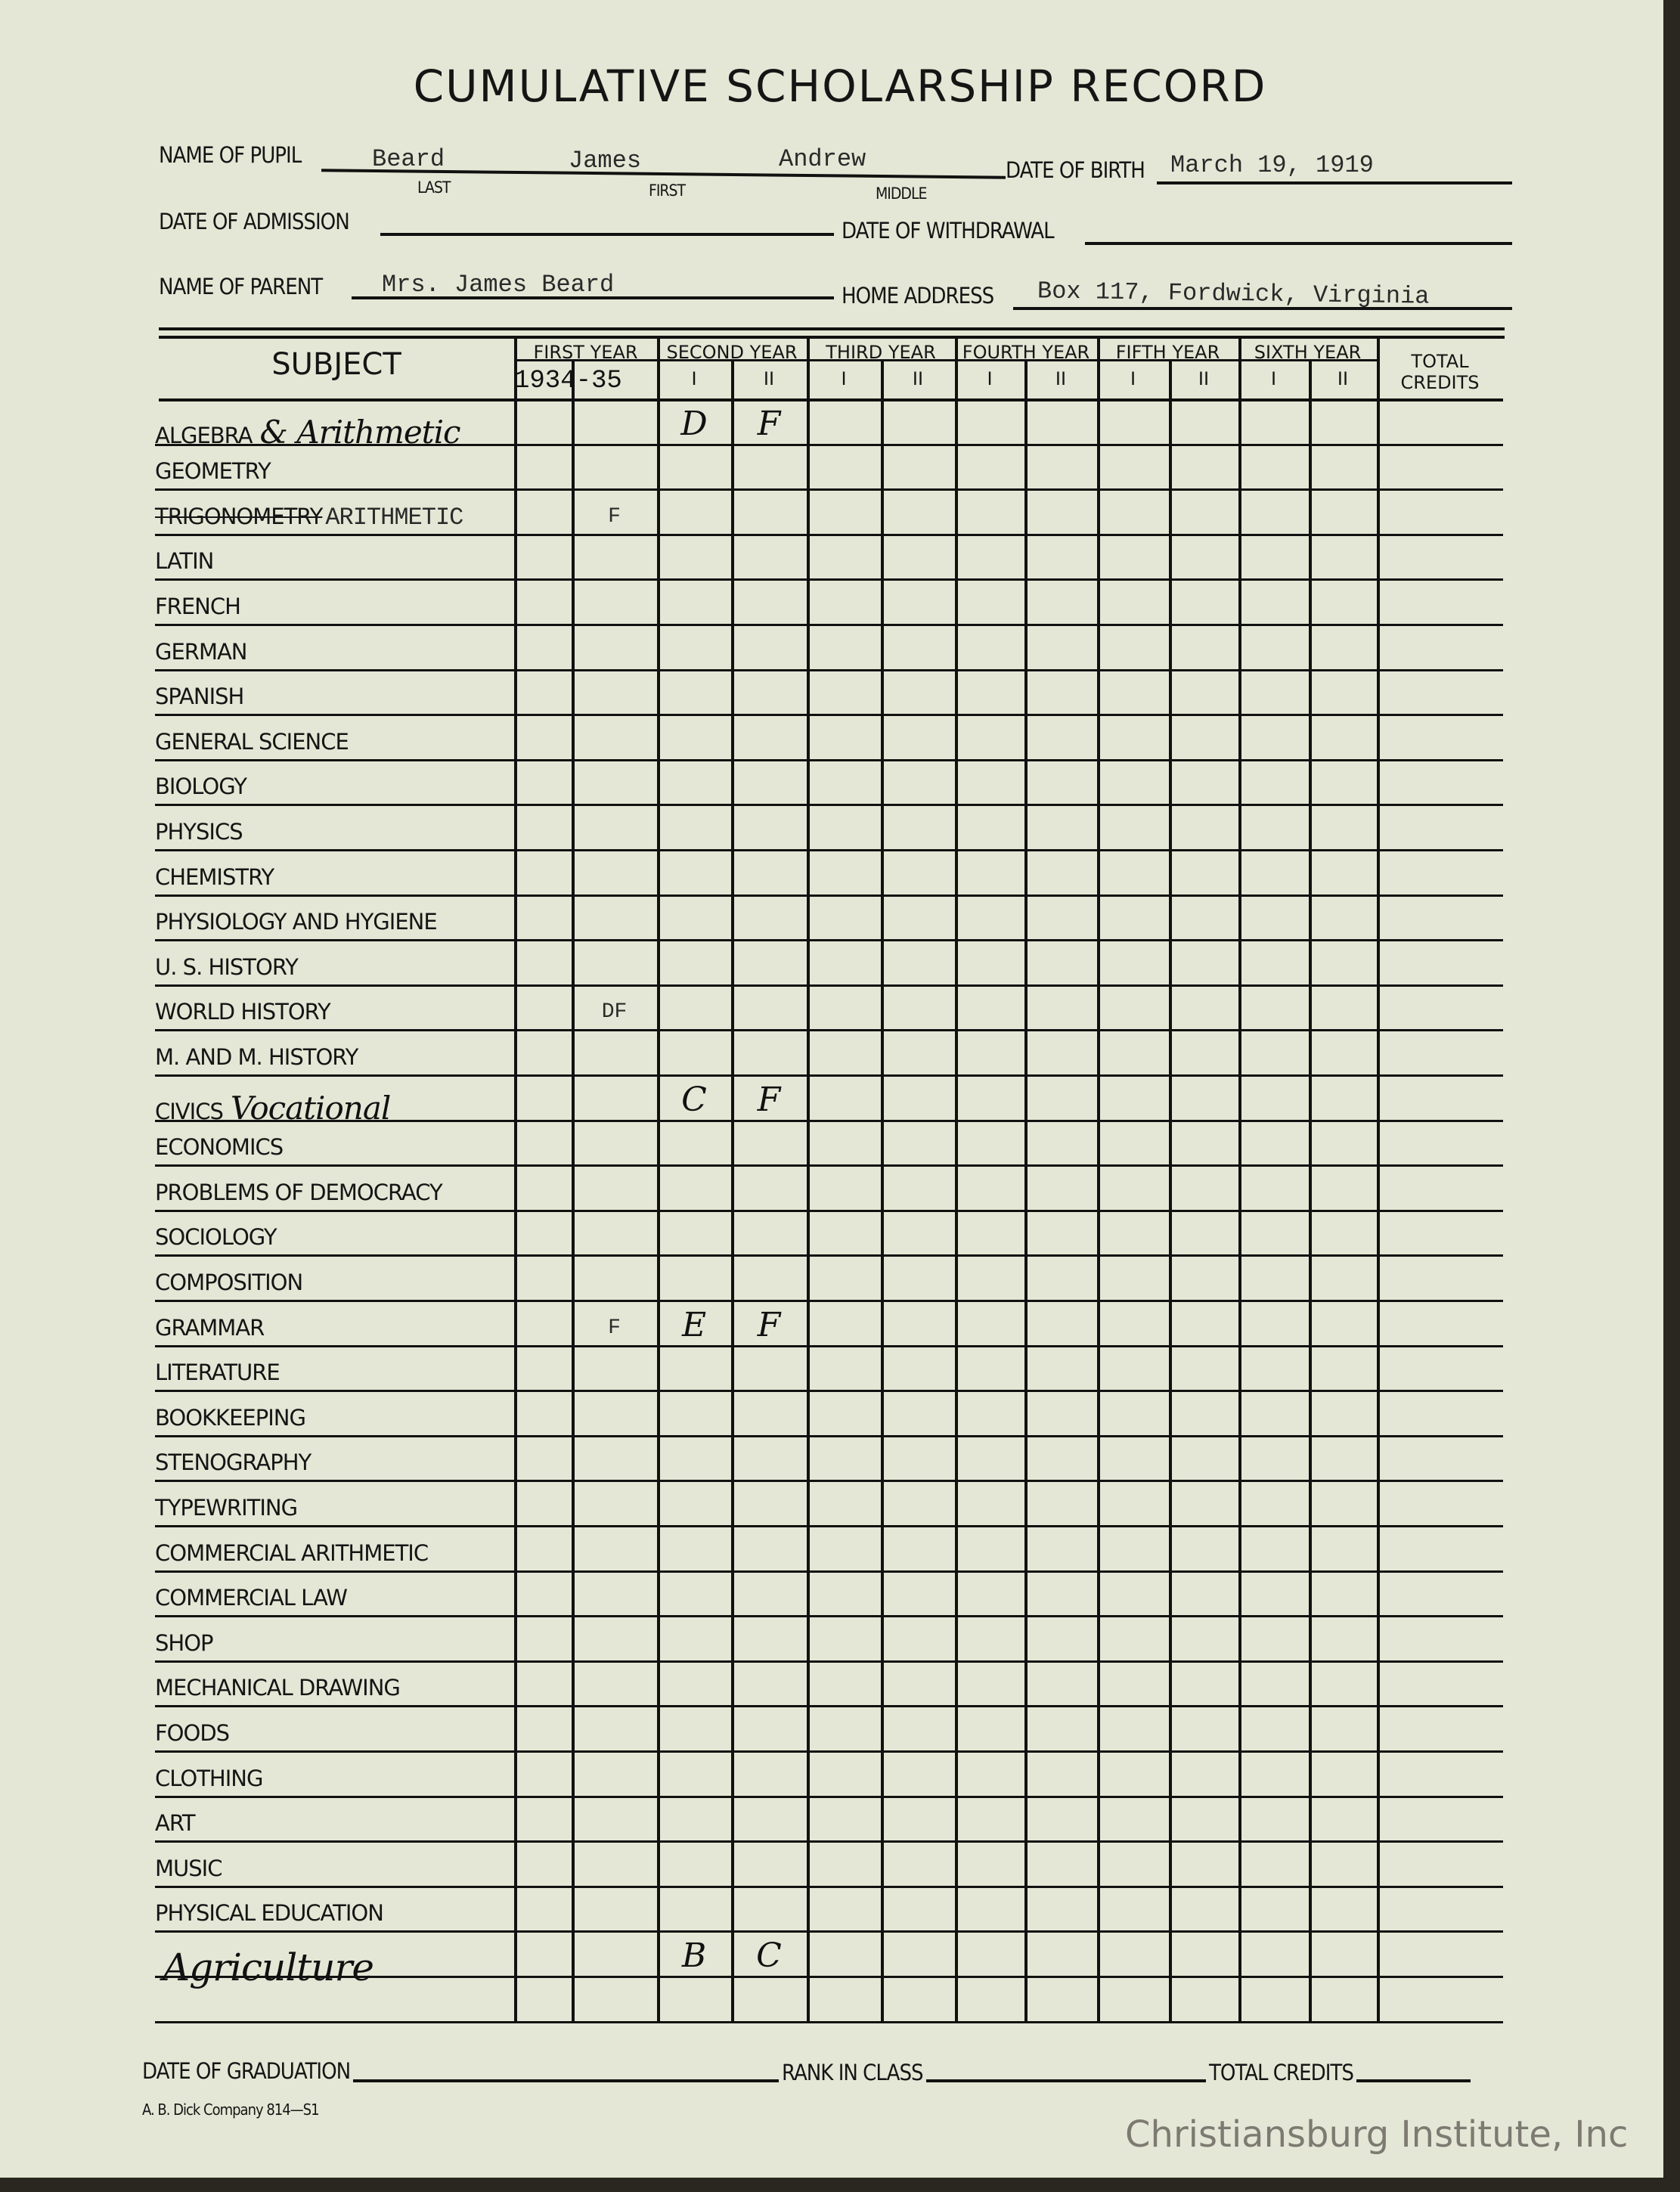 This screenshot has width=1680, height=2192. I want to click on form-title: CUMULATIVE SCHOLARSHIP RECORD, so click(840, 86).